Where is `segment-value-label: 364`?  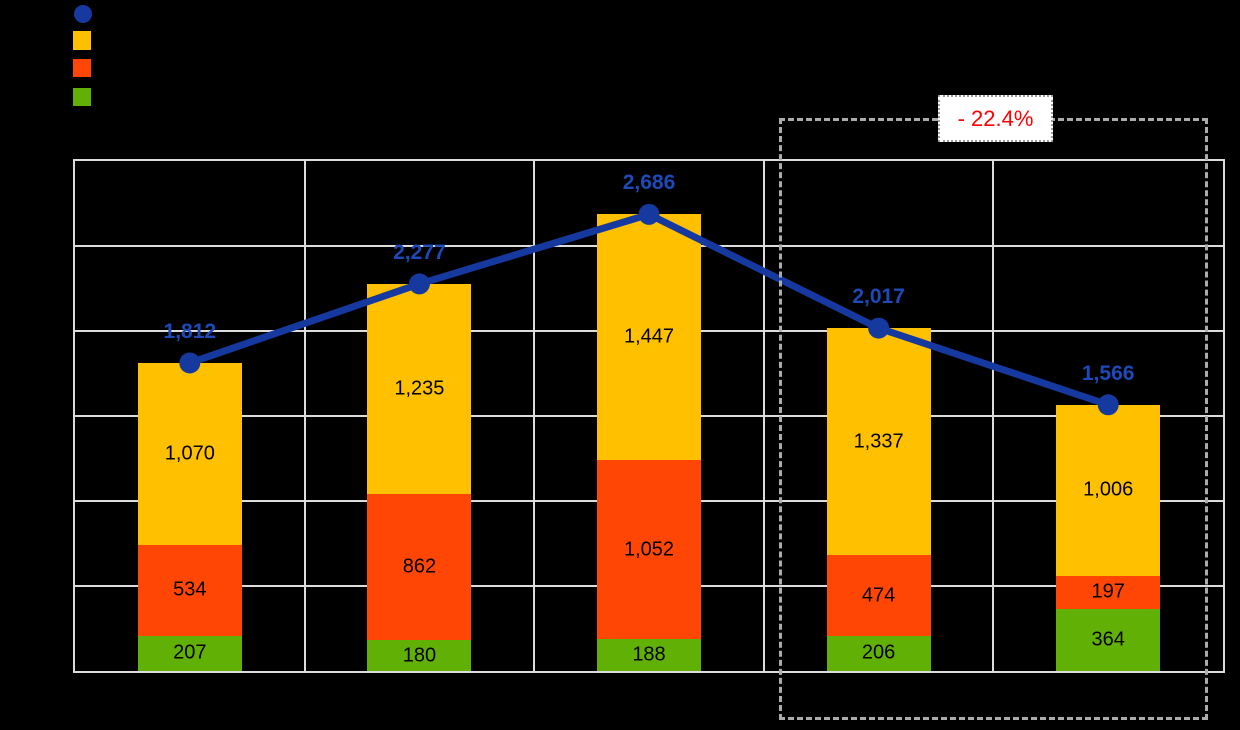 segment-value-label: 364 is located at coordinates (1108, 639).